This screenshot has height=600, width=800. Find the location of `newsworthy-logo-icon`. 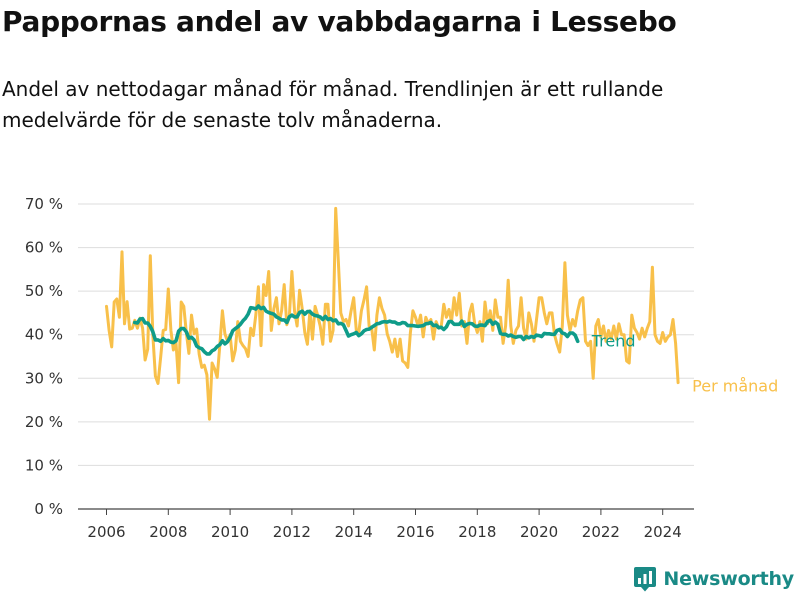

newsworthy-logo-icon is located at coordinates (645, 579).